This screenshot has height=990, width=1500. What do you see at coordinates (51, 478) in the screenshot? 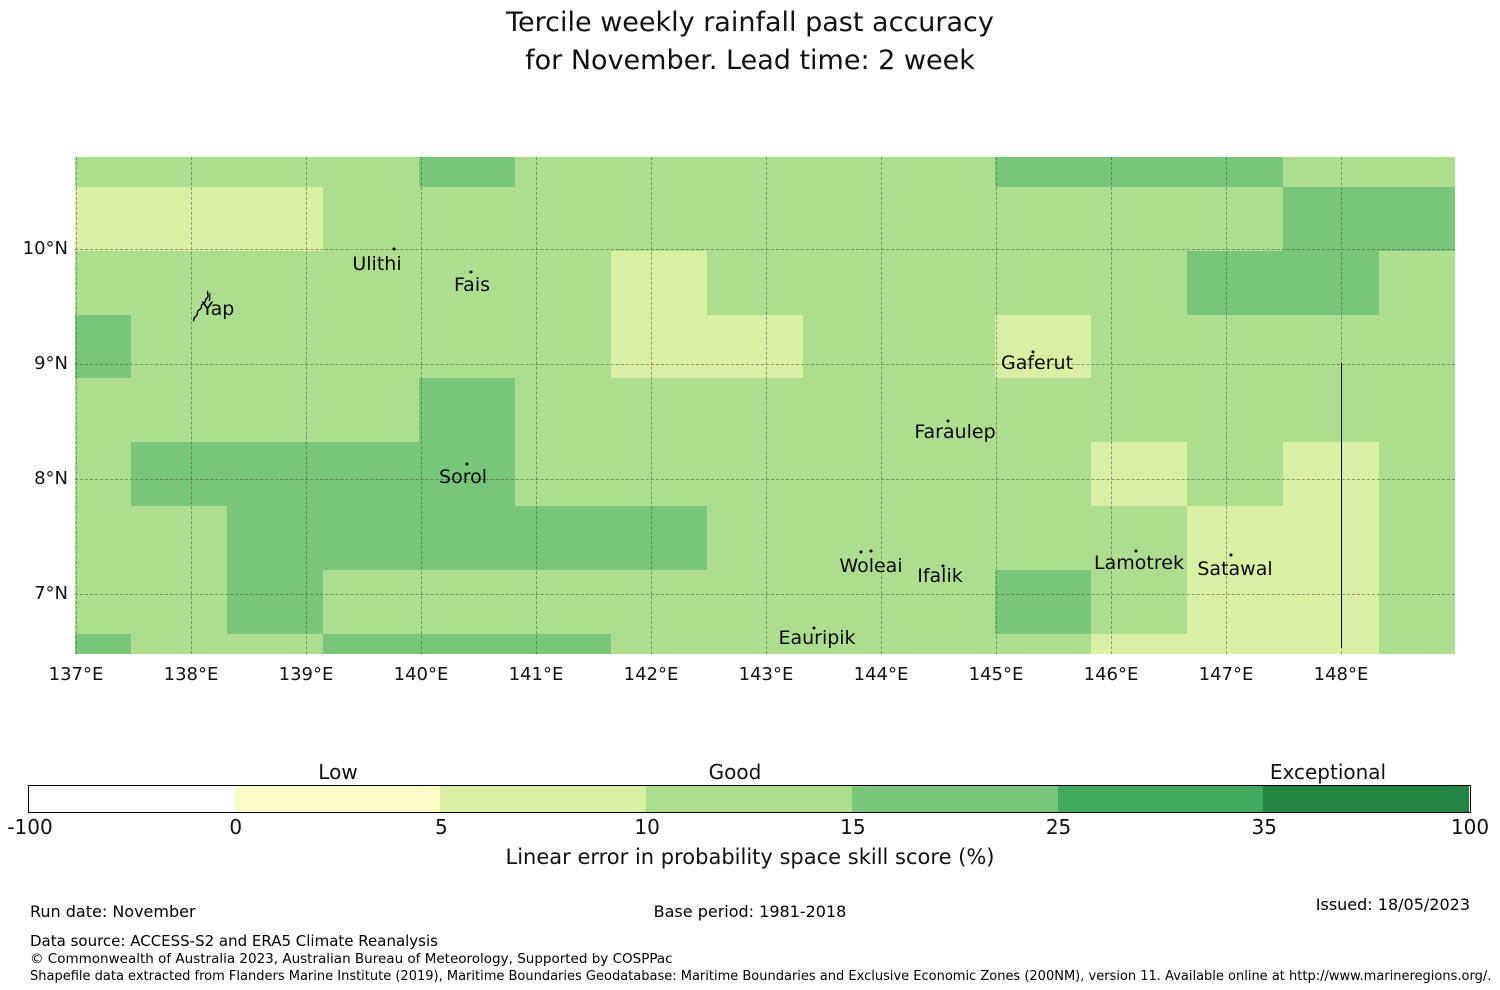
I see `y-tick-label: 8°N` at bounding box center [51, 478].